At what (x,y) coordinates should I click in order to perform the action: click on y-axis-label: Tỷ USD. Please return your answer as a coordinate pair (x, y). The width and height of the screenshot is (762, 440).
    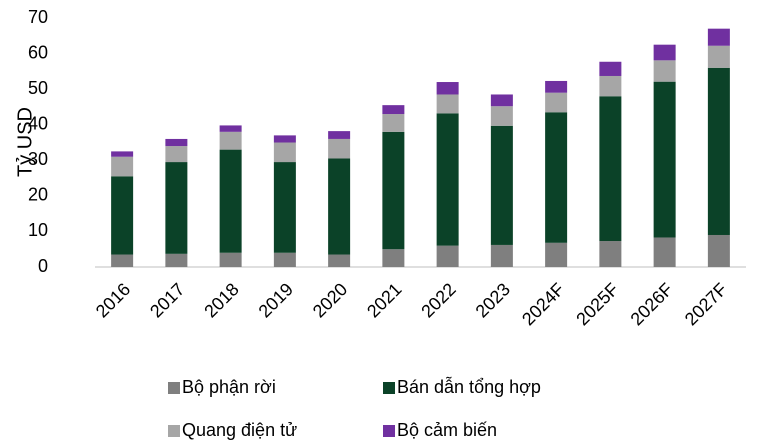
    Looking at the image, I should click on (25, 142).